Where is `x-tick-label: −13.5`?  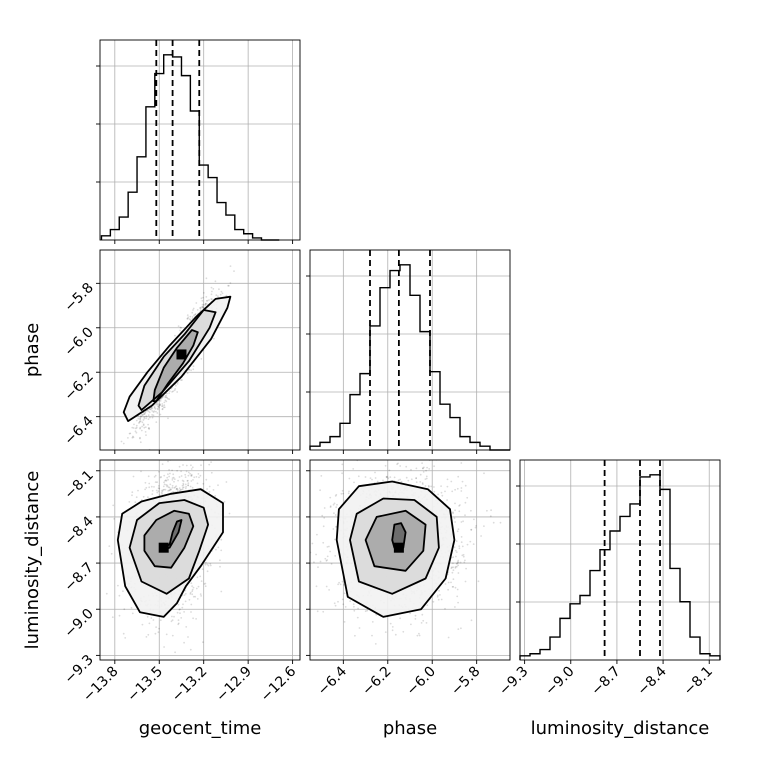
x-tick-label: −13.5 is located at coordinates (145, 685).